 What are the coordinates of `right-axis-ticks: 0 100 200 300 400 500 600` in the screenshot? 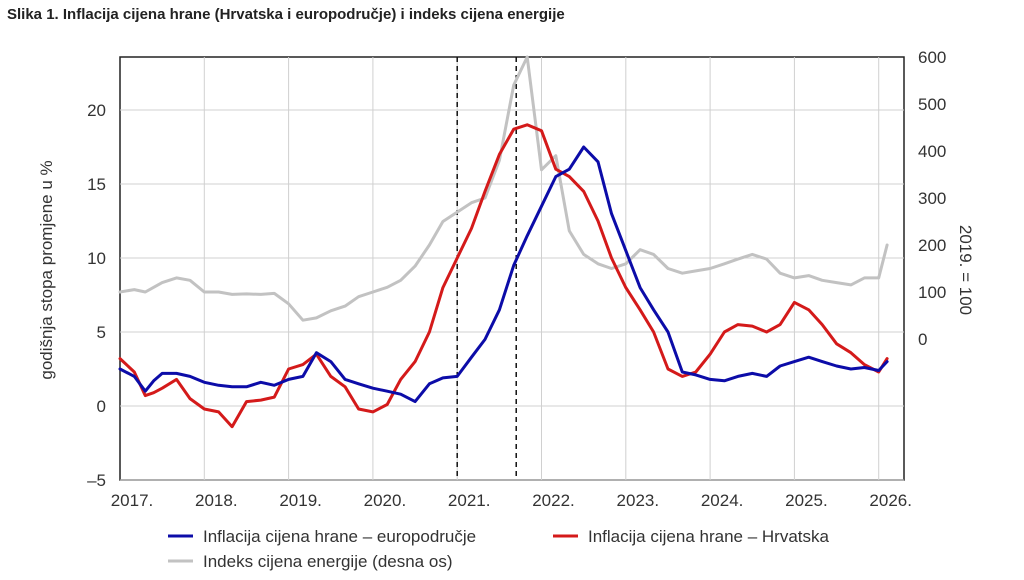 It's located at (932, 198).